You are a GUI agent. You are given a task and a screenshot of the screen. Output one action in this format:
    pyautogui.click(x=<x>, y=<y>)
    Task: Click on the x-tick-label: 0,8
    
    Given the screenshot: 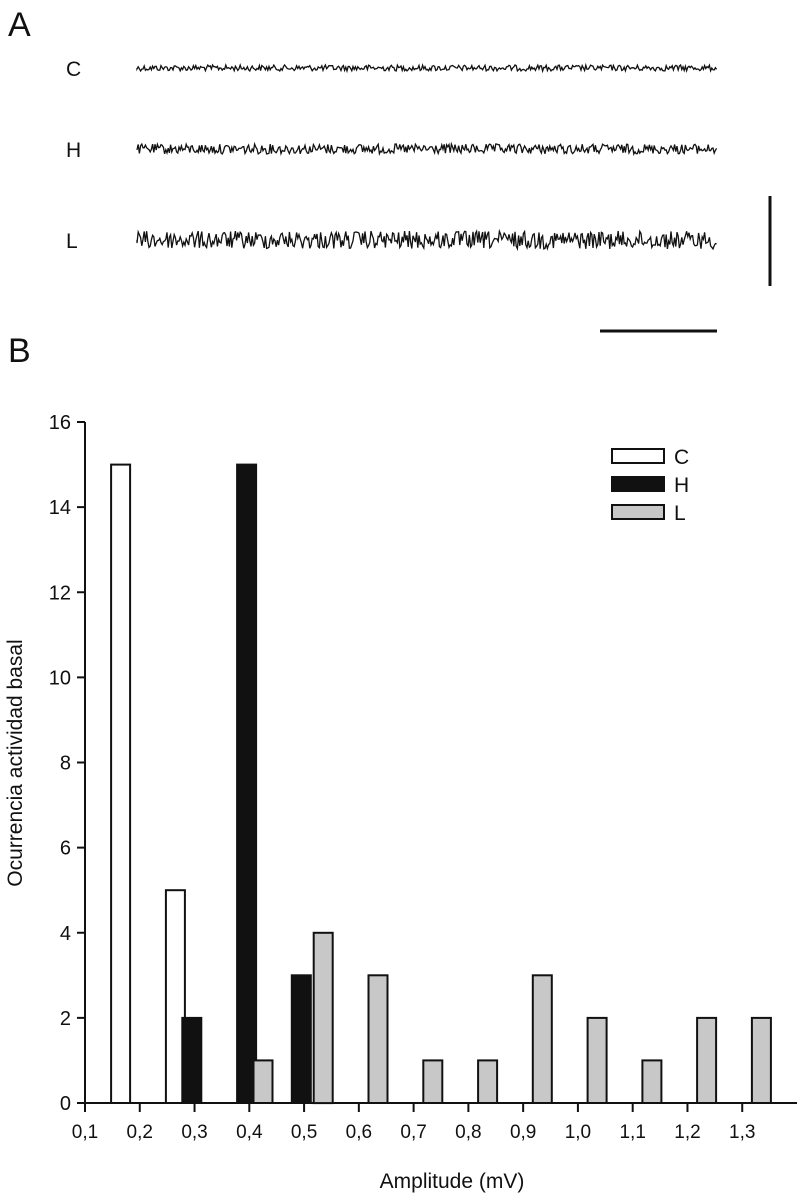 What is the action you would take?
    pyautogui.click(x=468, y=1132)
    